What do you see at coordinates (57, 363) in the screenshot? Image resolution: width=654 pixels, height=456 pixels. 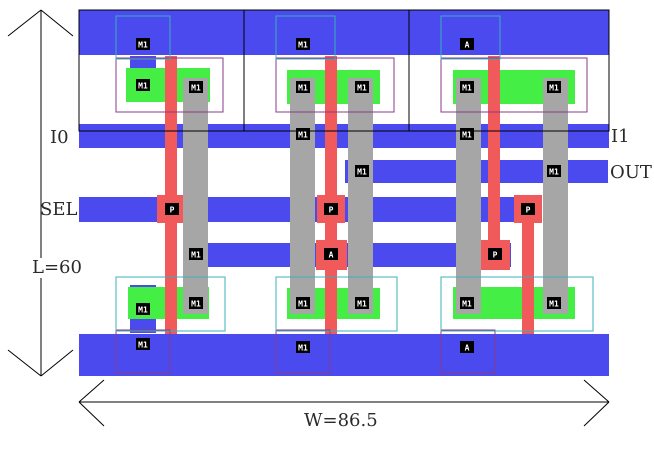 I see `height-arrow-bottom-right` at bounding box center [57, 363].